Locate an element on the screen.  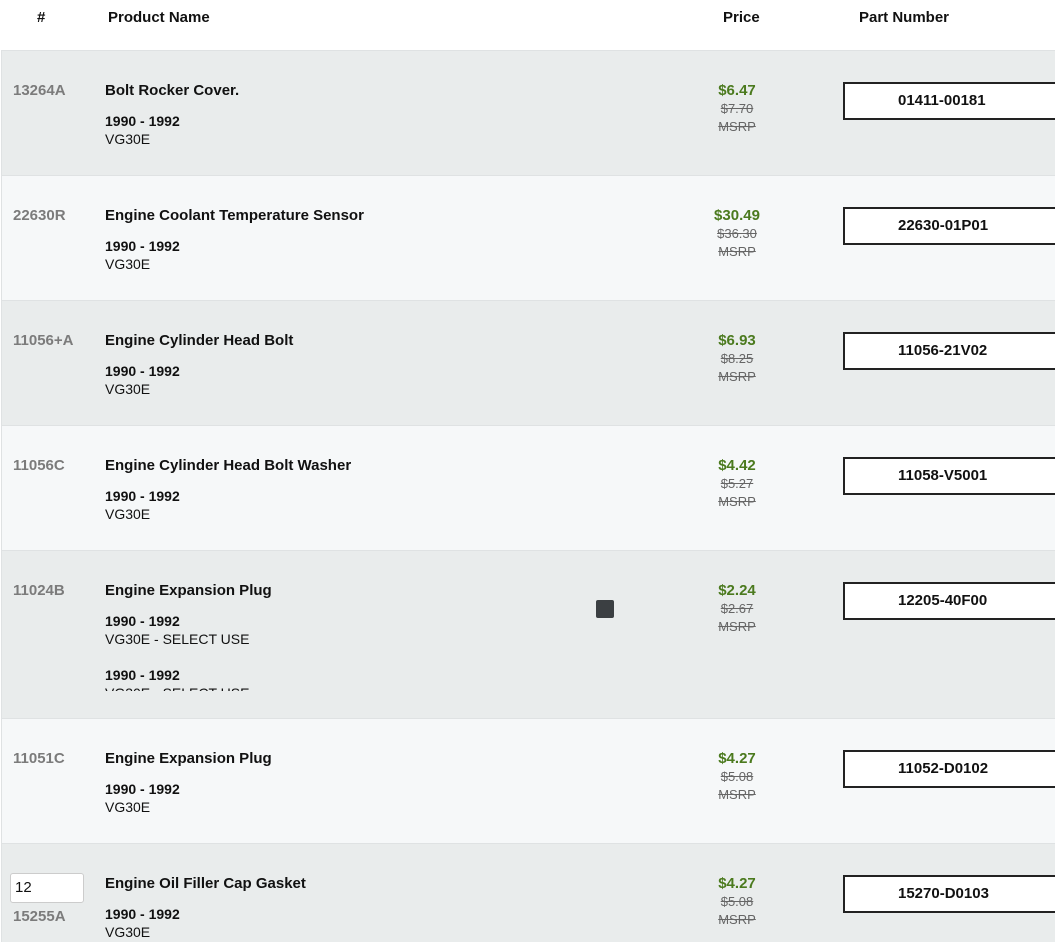
product-name: Engine Cylinder Head Bolt is located at coordinates (199, 340).